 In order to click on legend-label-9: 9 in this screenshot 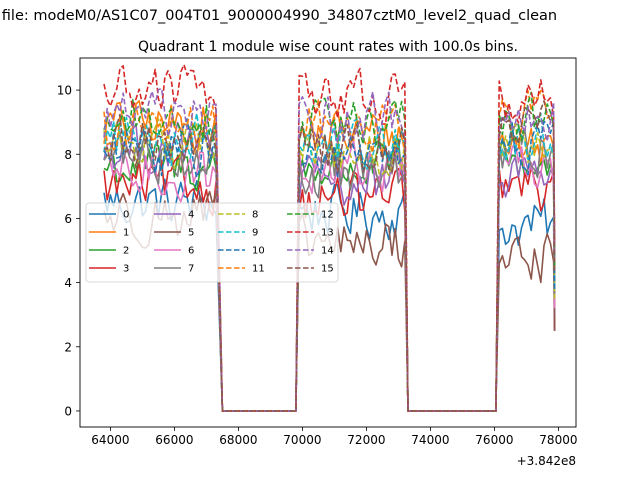, I will do `click(255, 233)`.